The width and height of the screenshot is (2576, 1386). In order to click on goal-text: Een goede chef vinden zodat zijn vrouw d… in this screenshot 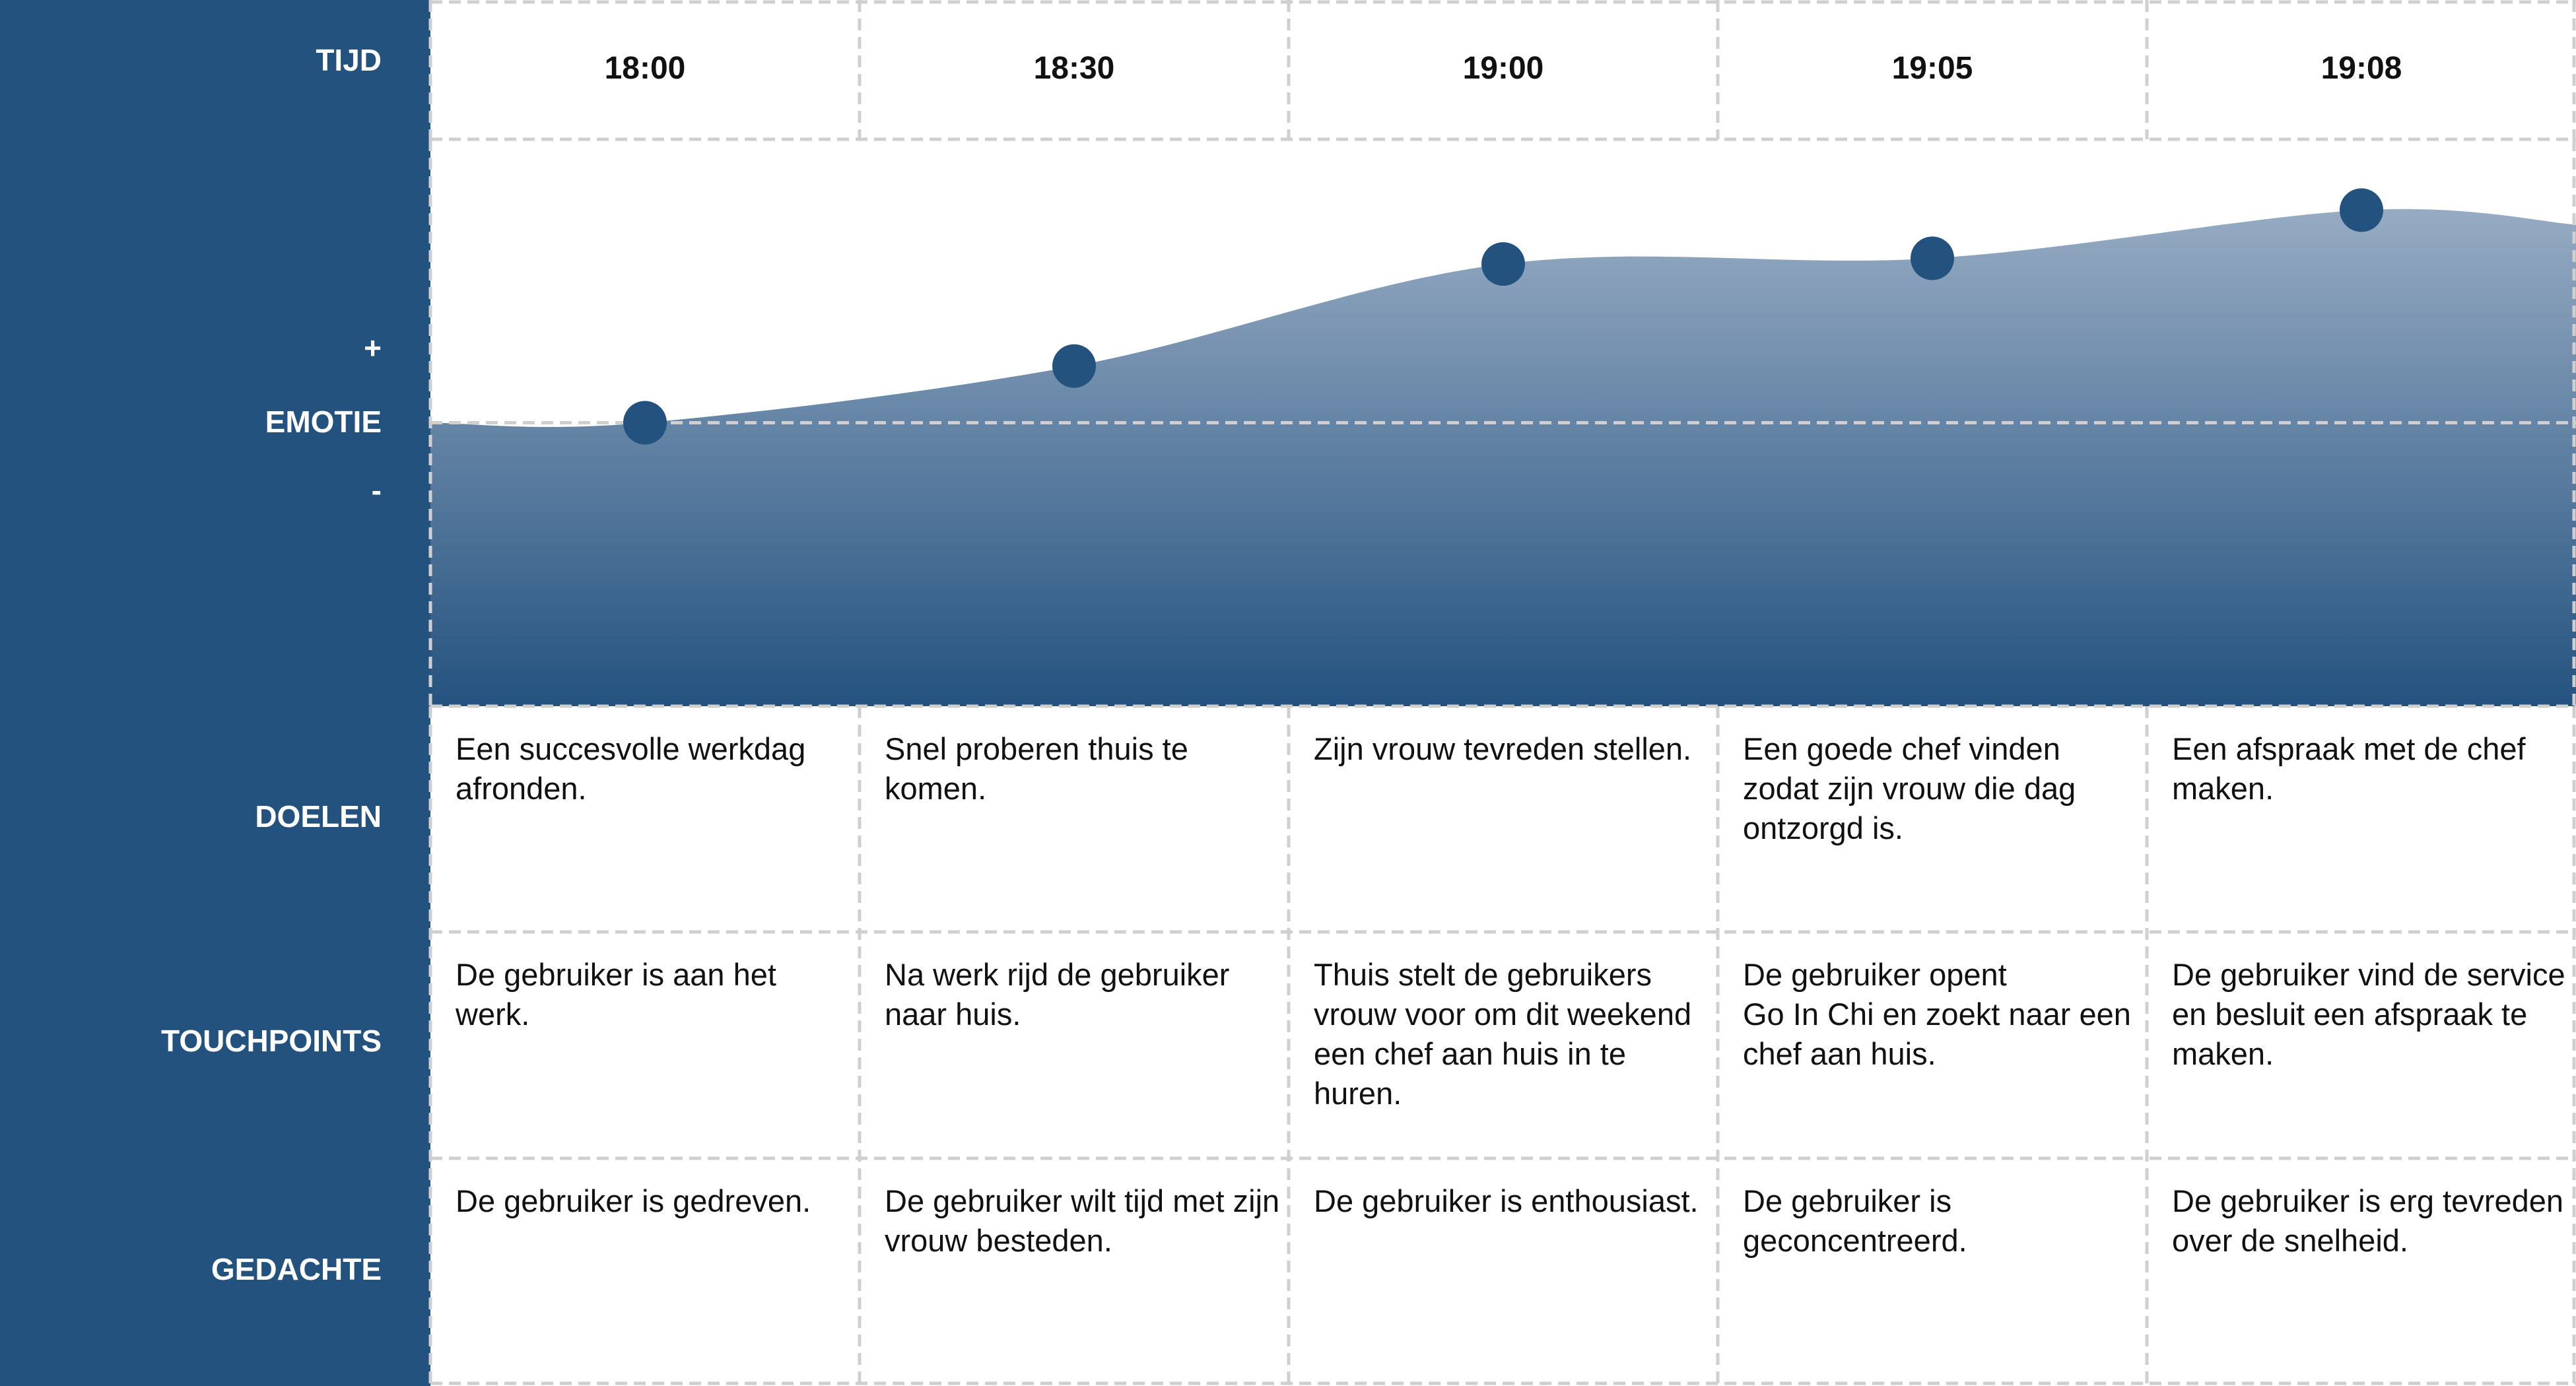, I will do `click(1910, 788)`.